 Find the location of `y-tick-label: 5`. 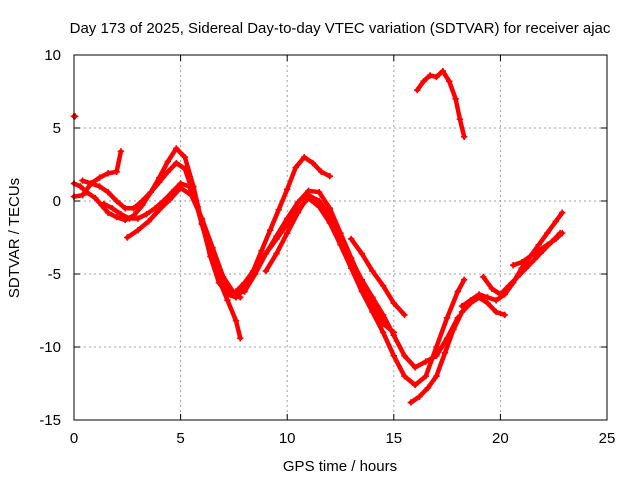

y-tick-label: 5 is located at coordinates (57, 128).